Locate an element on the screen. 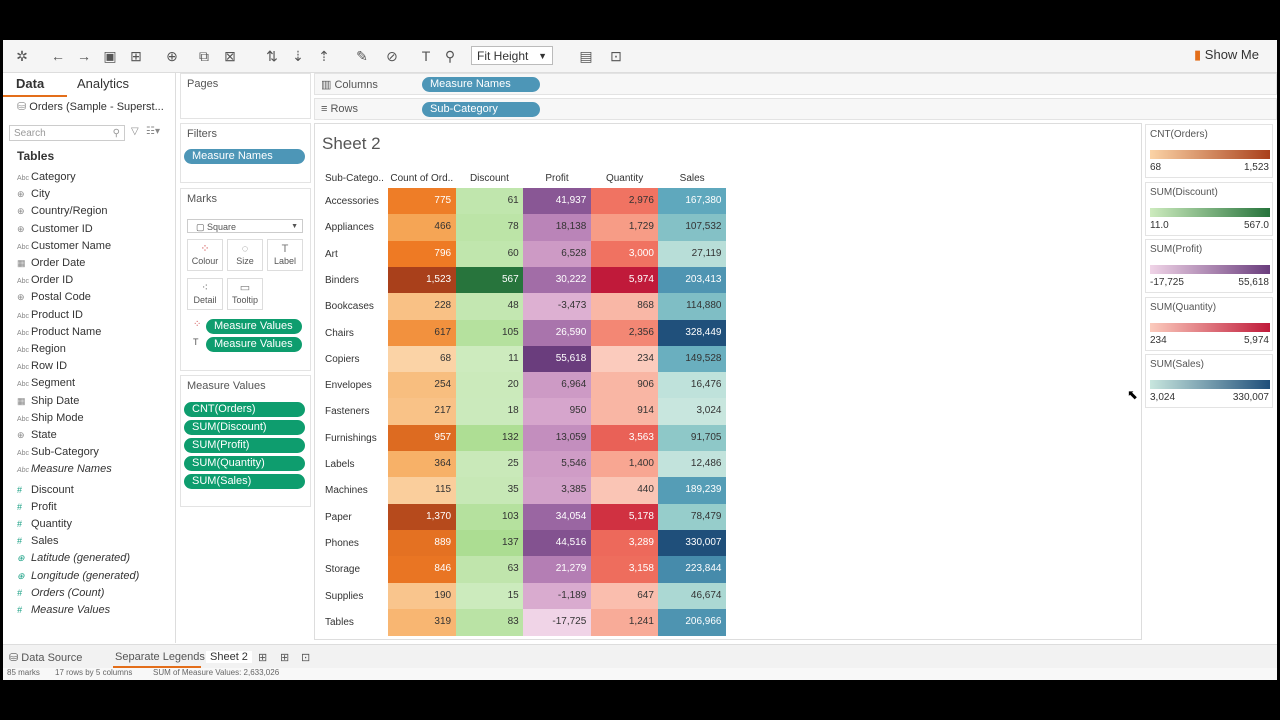 The image size is (1280, 720). fit-dropdown: Fit Height ▼ is located at coordinates (512, 55).